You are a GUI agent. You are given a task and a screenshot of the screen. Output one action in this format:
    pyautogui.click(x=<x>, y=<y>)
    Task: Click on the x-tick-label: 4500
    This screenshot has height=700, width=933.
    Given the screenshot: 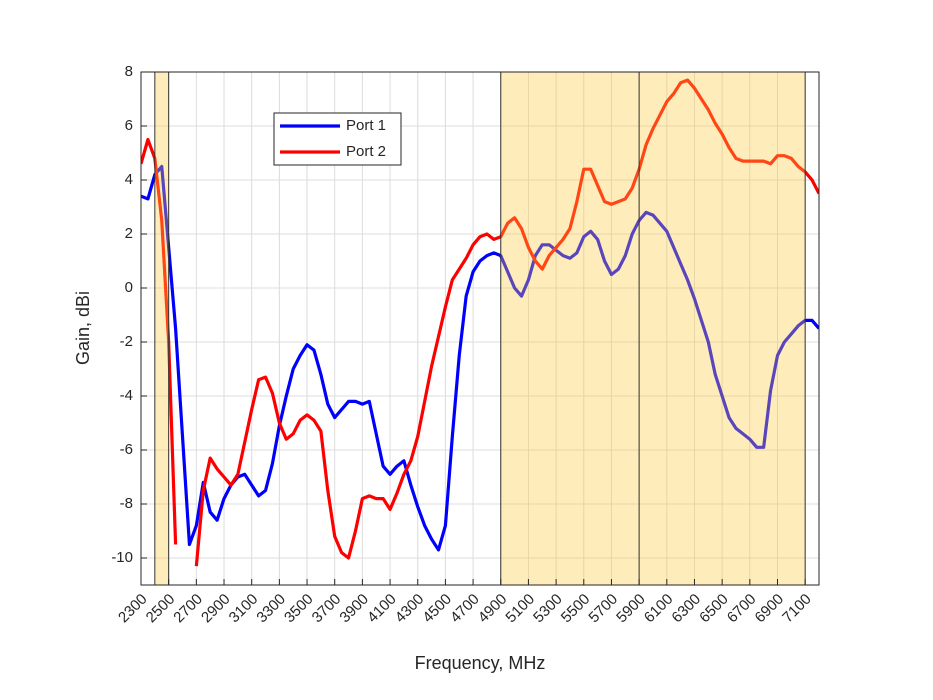 What is the action you would take?
    pyautogui.click(x=437, y=609)
    